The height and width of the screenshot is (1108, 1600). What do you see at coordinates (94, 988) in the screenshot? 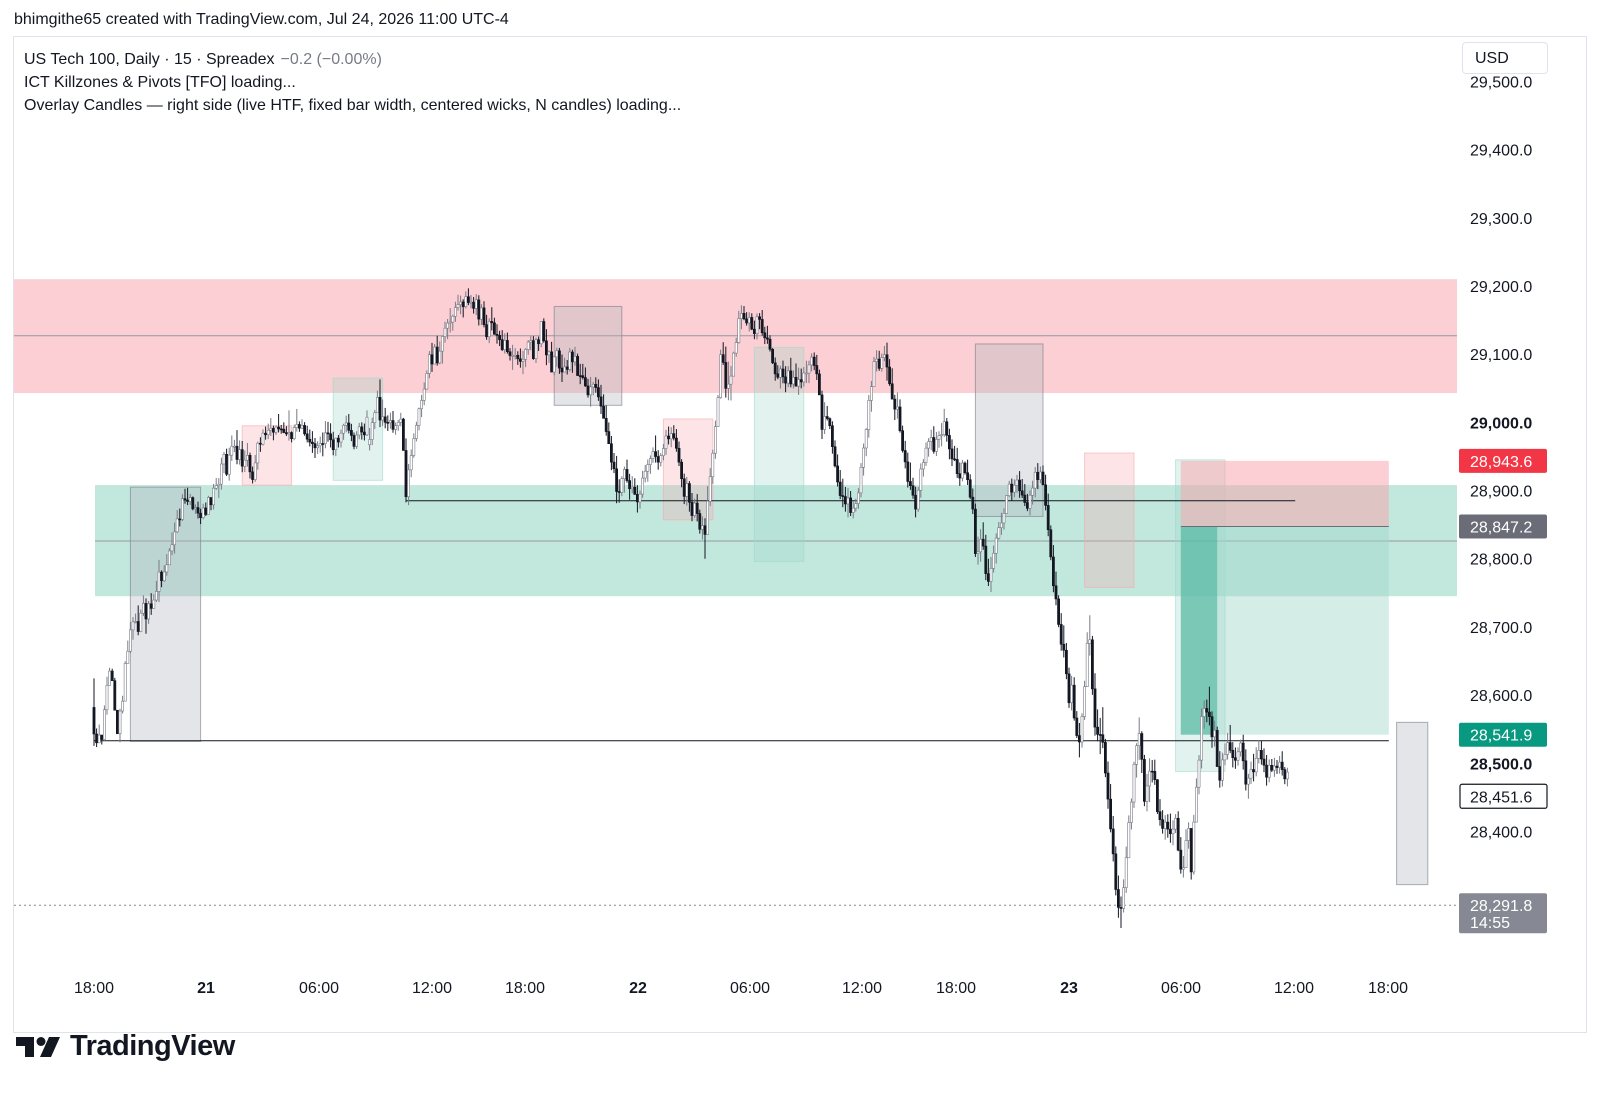
I see `x-tick-label: 18:00` at bounding box center [94, 988].